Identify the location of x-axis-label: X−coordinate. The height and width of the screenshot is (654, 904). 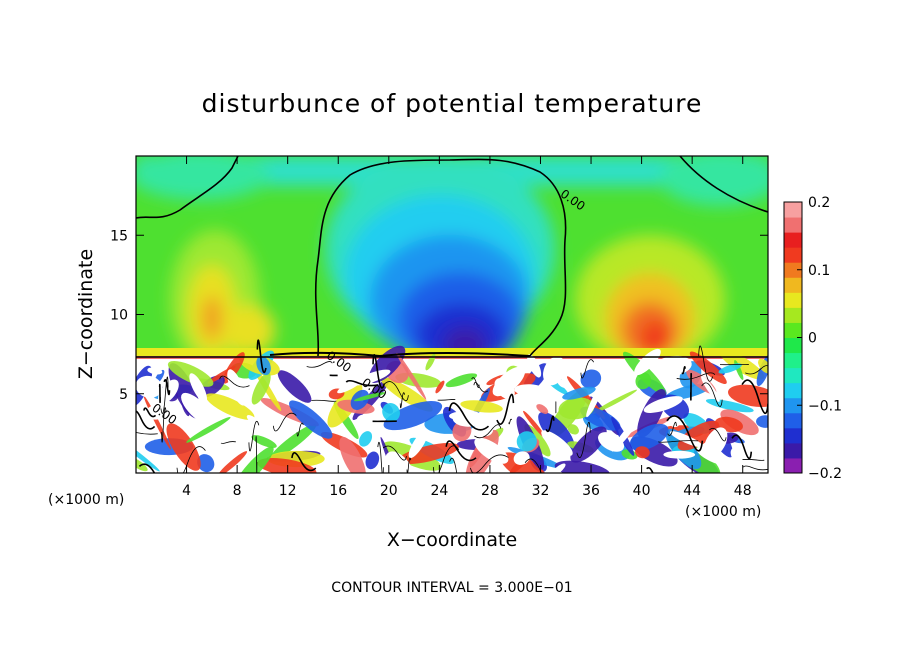
(452, 540).